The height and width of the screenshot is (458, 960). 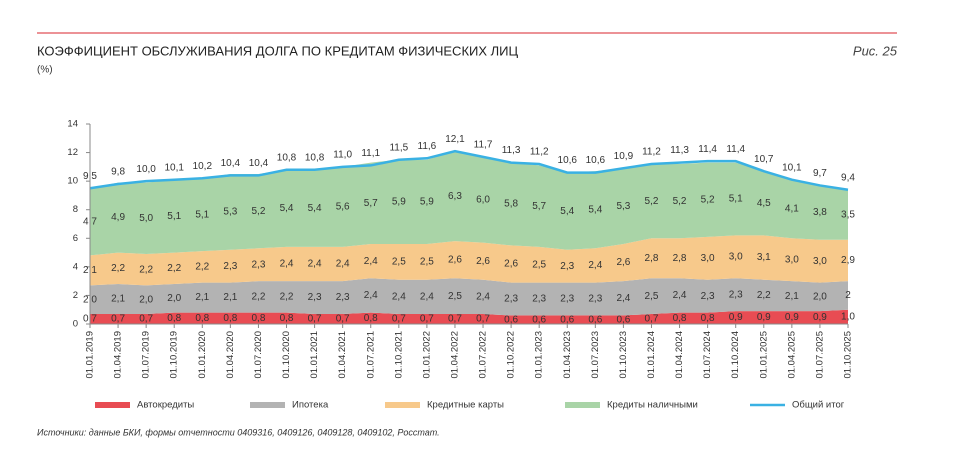 I want to click on total-label: 9,8, so click(x=118, y=172).